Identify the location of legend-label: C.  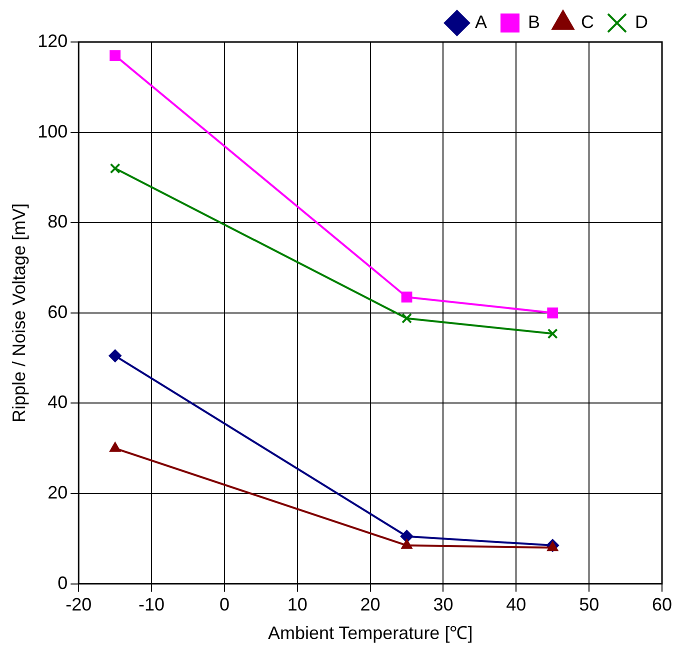
(587, 22).